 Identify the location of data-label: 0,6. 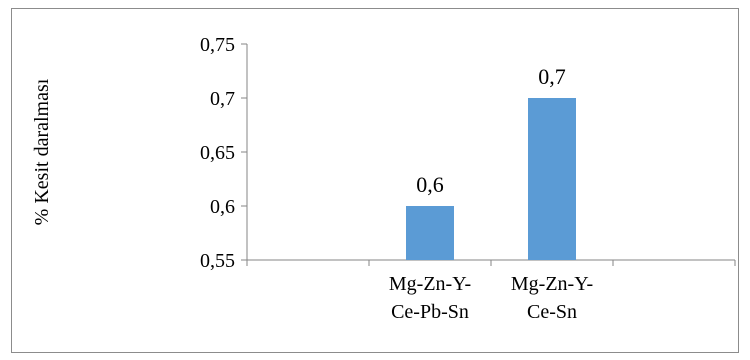
(430, 184).